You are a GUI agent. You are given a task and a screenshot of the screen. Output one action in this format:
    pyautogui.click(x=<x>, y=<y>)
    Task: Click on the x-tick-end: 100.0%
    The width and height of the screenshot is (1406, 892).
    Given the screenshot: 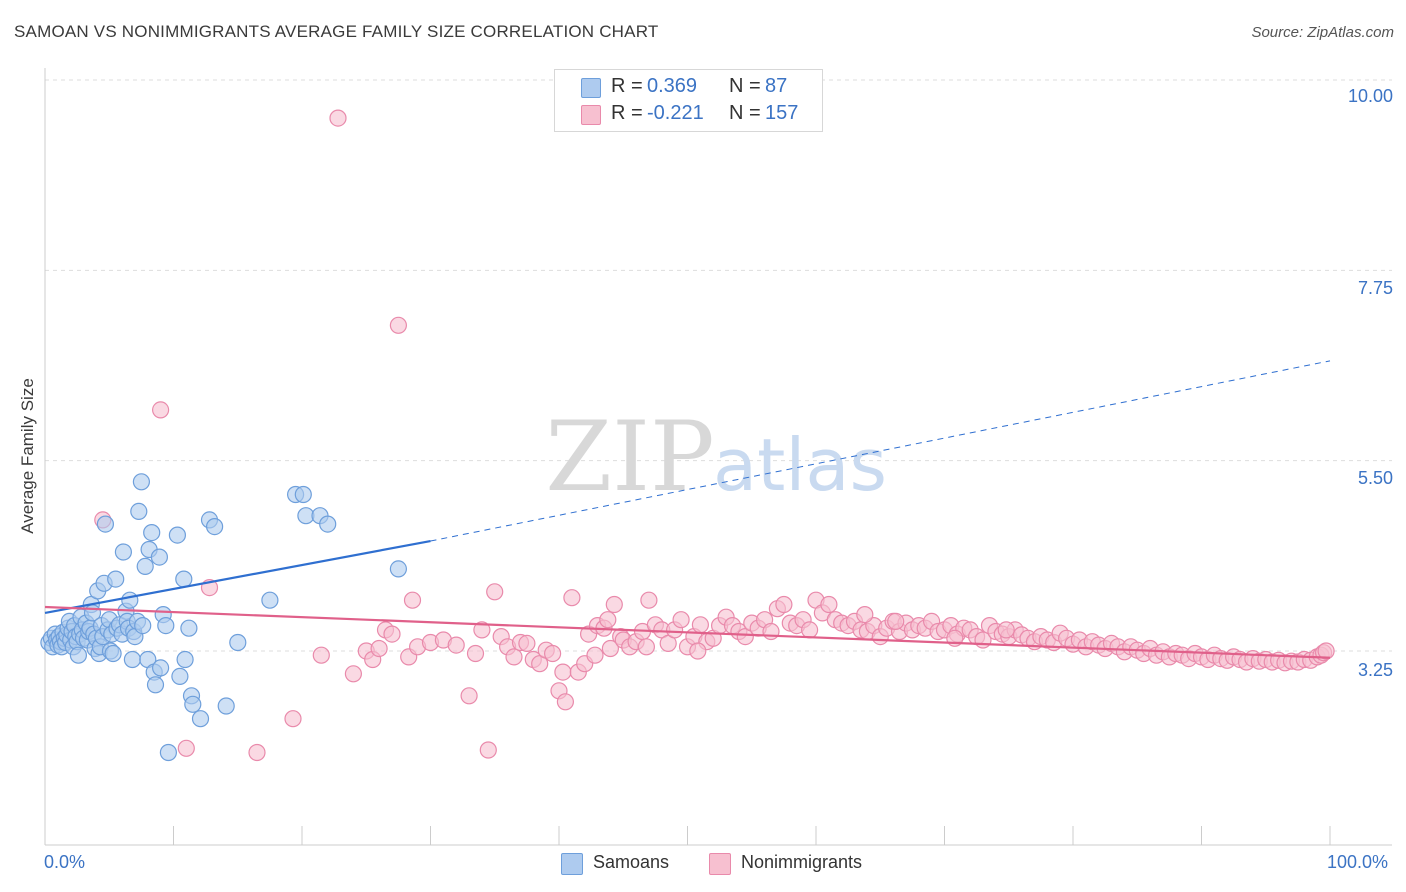 What is the action you would take?
    pyautogui.click(x=1358, y=862)
    